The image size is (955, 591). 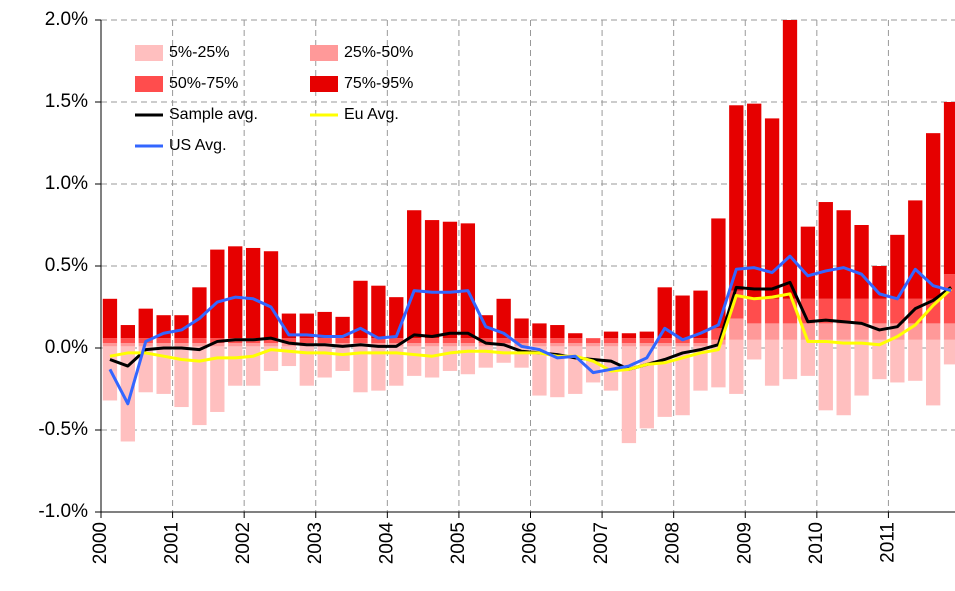 I want to click on x-tick-label: 2001, so click(x=172, y=543).